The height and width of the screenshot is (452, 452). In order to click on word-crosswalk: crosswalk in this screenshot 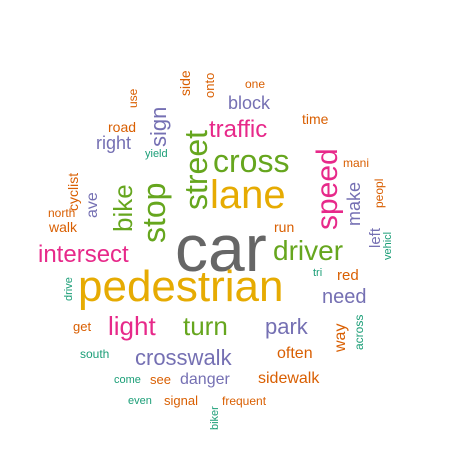, I will do `click(183, 357)`.